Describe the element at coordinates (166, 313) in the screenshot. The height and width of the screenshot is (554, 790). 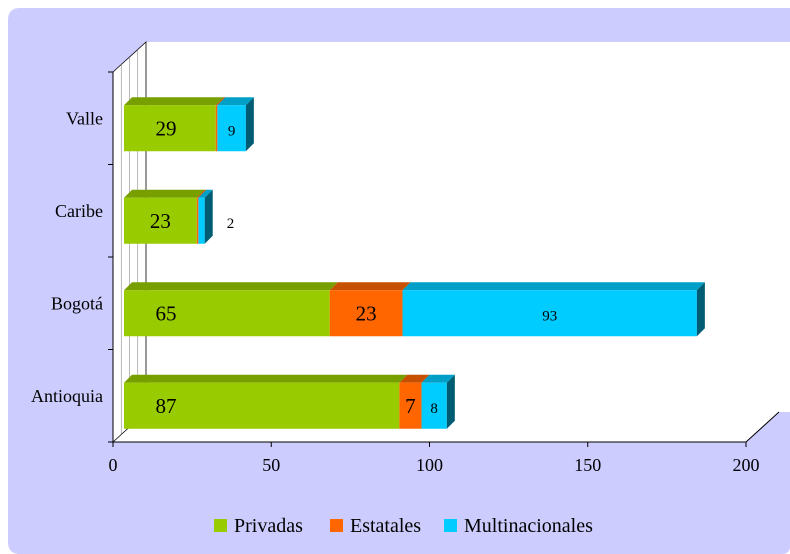
I see `data-label: 65` at that location.